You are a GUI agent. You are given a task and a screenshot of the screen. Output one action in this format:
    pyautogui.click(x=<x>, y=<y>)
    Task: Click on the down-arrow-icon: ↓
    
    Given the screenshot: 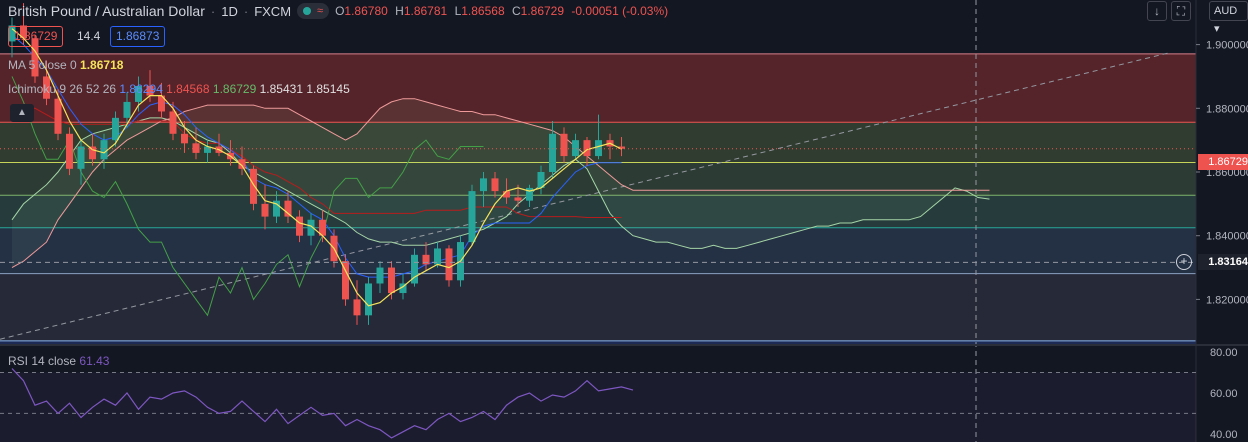 What is the action you would take?
    pyautogui.click(x=1157, y=11)
    